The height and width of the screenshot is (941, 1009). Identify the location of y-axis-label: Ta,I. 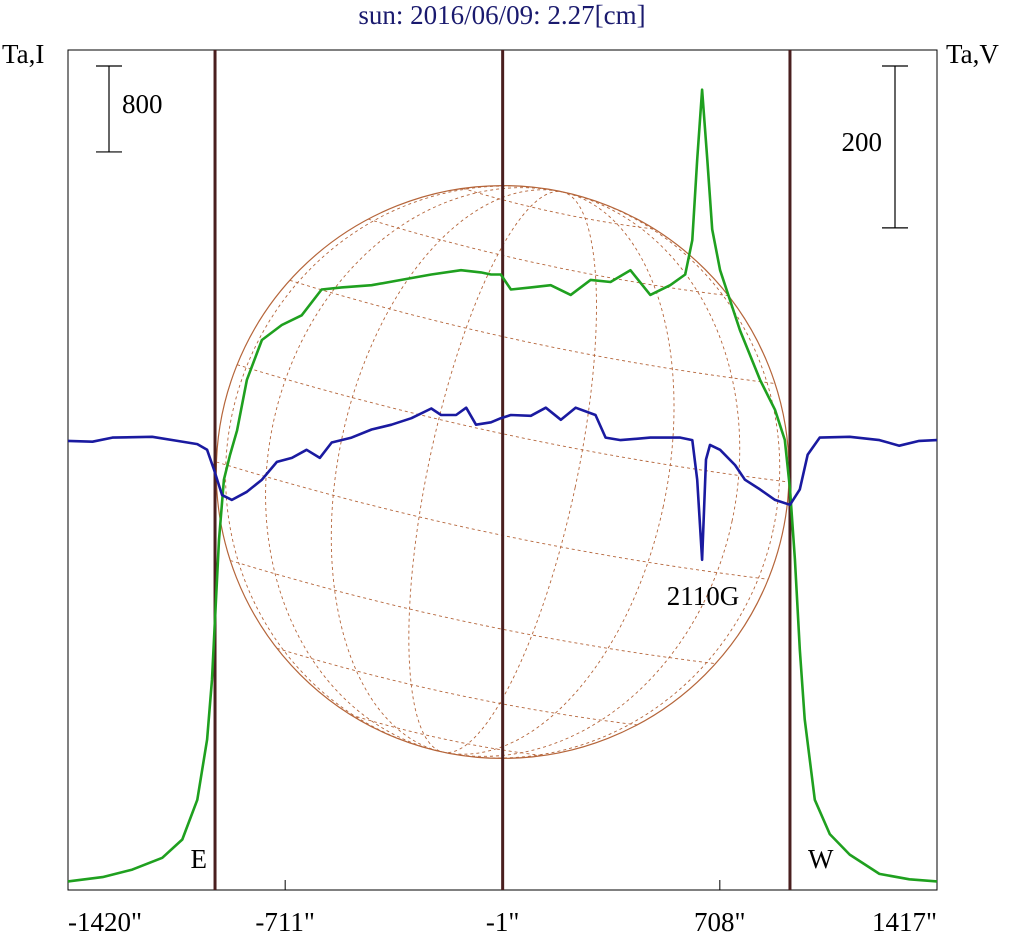
(23, 54).